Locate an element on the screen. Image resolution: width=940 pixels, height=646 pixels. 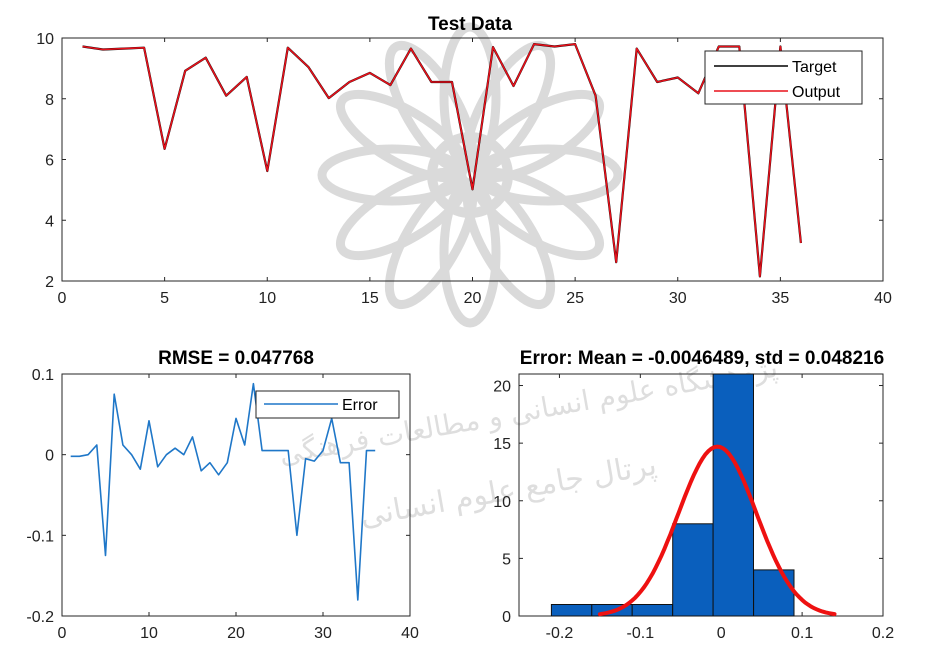
y-tick-label: 15 is located at coordinates (502, 444).